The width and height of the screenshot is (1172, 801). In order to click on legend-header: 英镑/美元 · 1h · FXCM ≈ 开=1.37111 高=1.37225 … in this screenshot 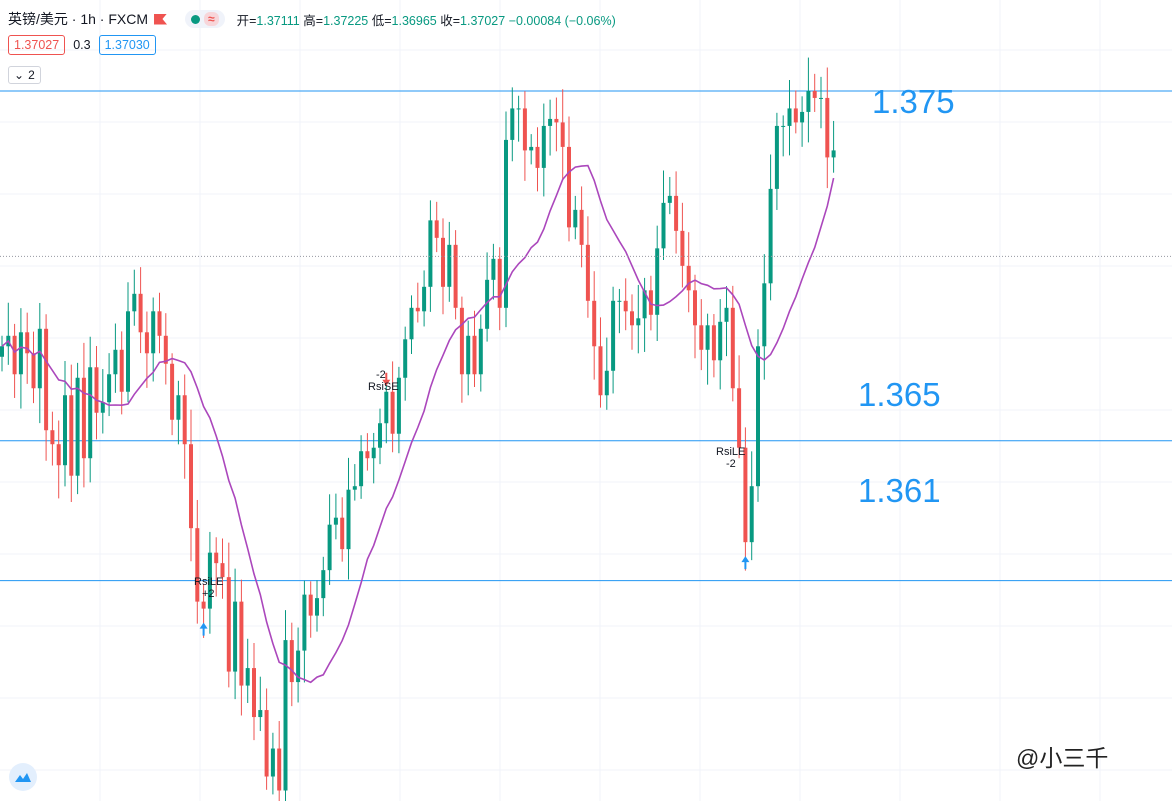, I will do `click(312, 19)`.